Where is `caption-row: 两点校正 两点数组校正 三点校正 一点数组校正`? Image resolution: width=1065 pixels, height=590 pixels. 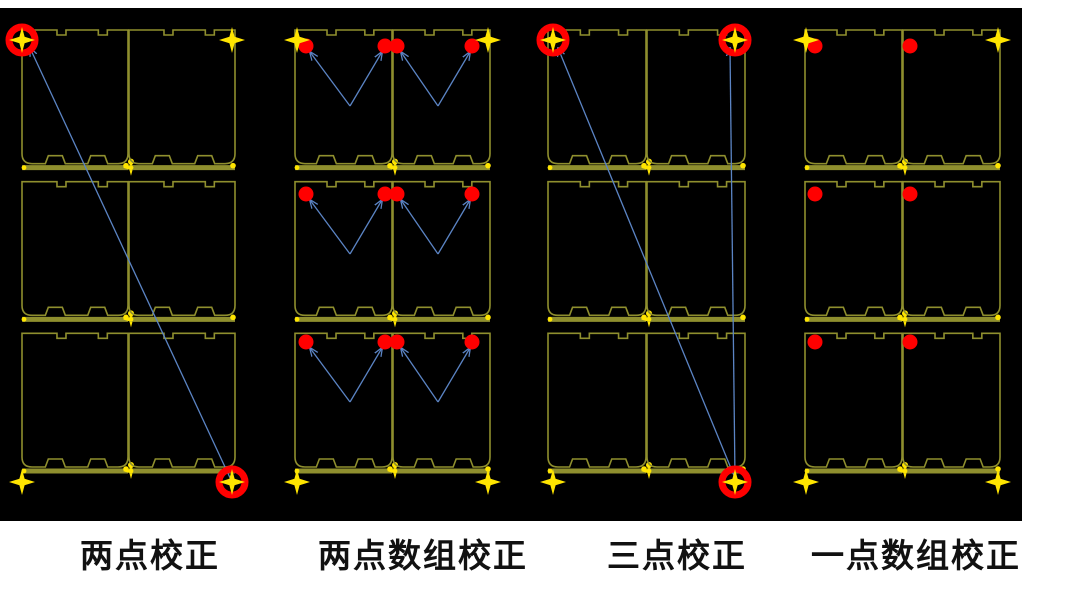
caption-row: 两点校正 两点数组校正 三点校正 一点数组校正 is located at coordinates (532, 557).